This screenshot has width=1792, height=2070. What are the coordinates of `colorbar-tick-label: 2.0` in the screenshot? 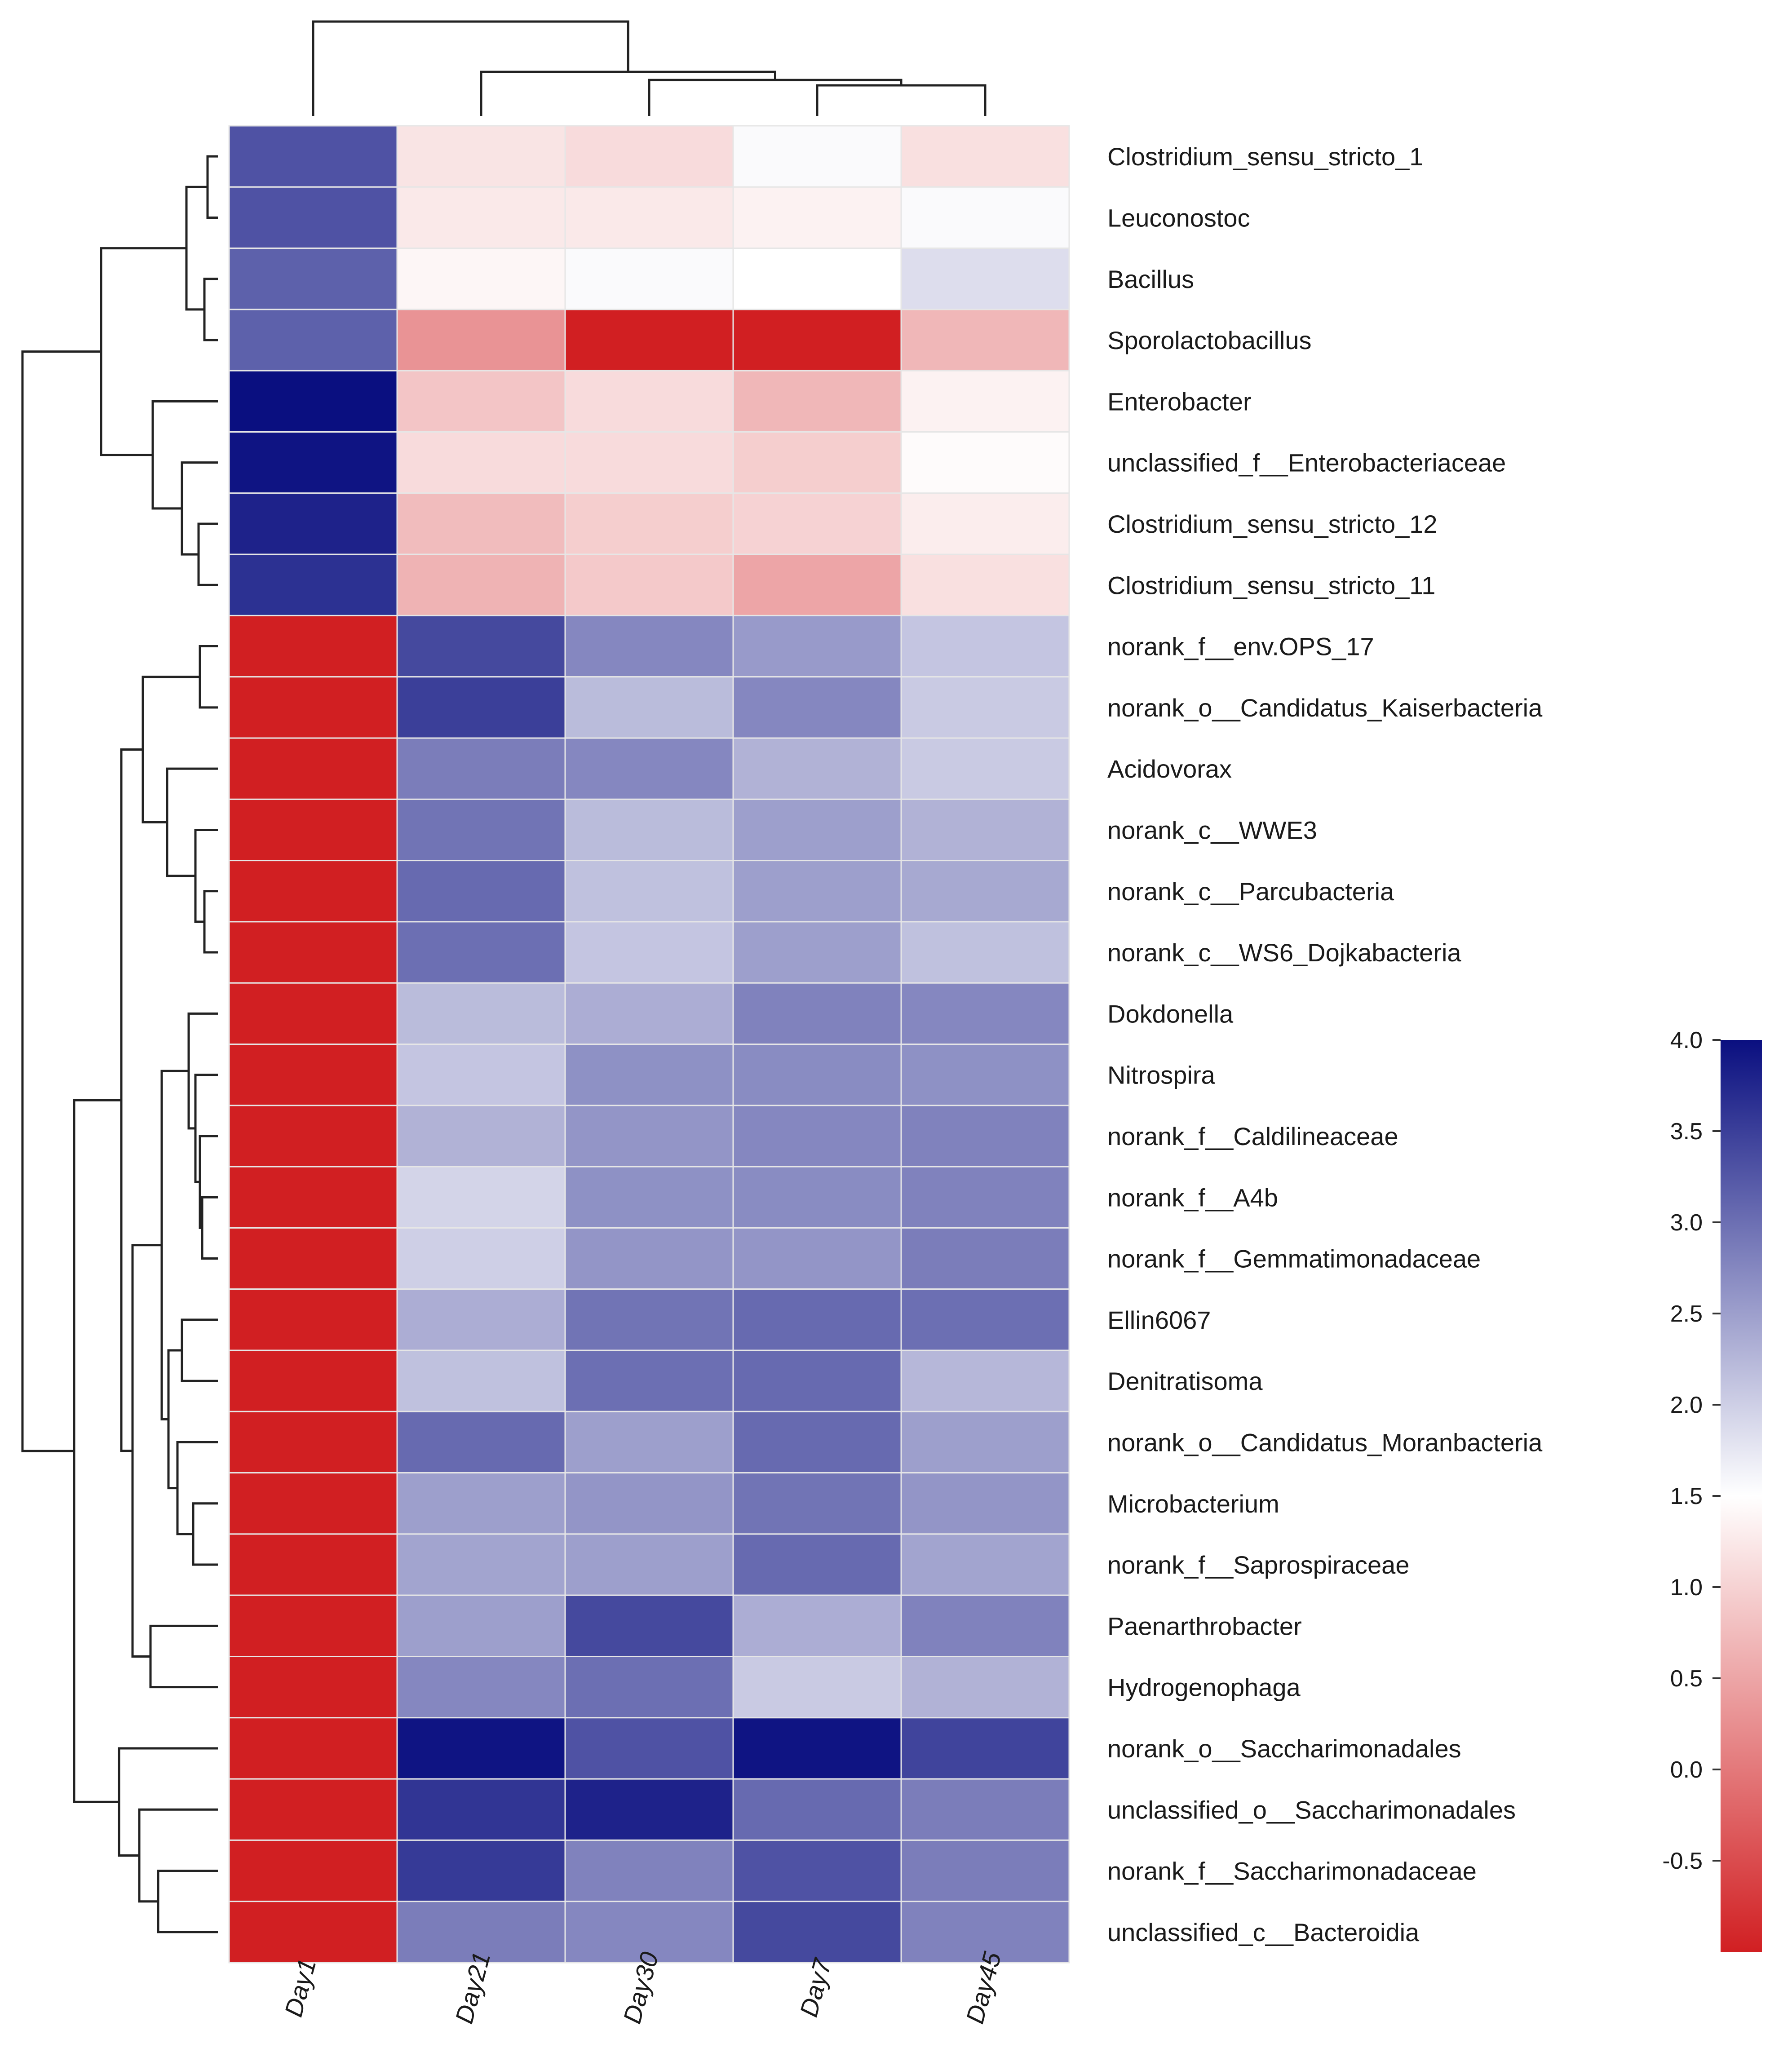 It's located at (1686, 1405).